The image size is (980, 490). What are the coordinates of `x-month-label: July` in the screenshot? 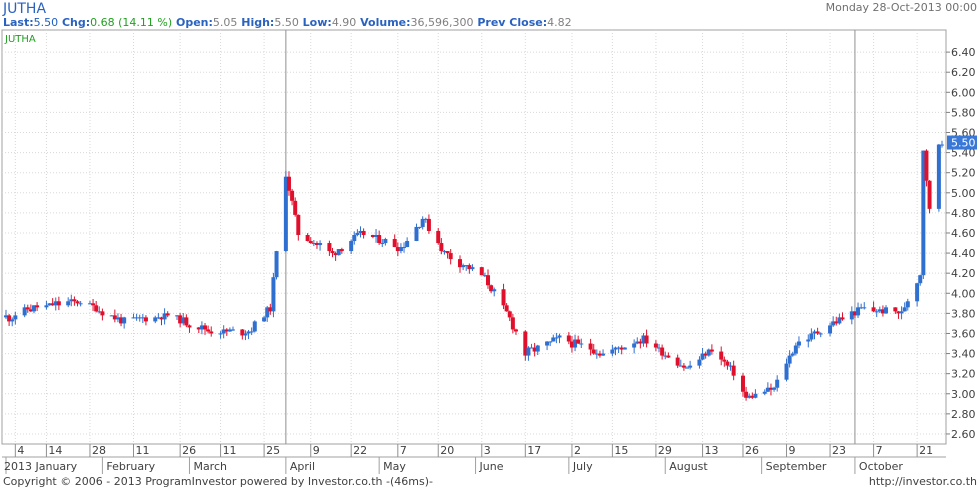 It's located at (582, 466).